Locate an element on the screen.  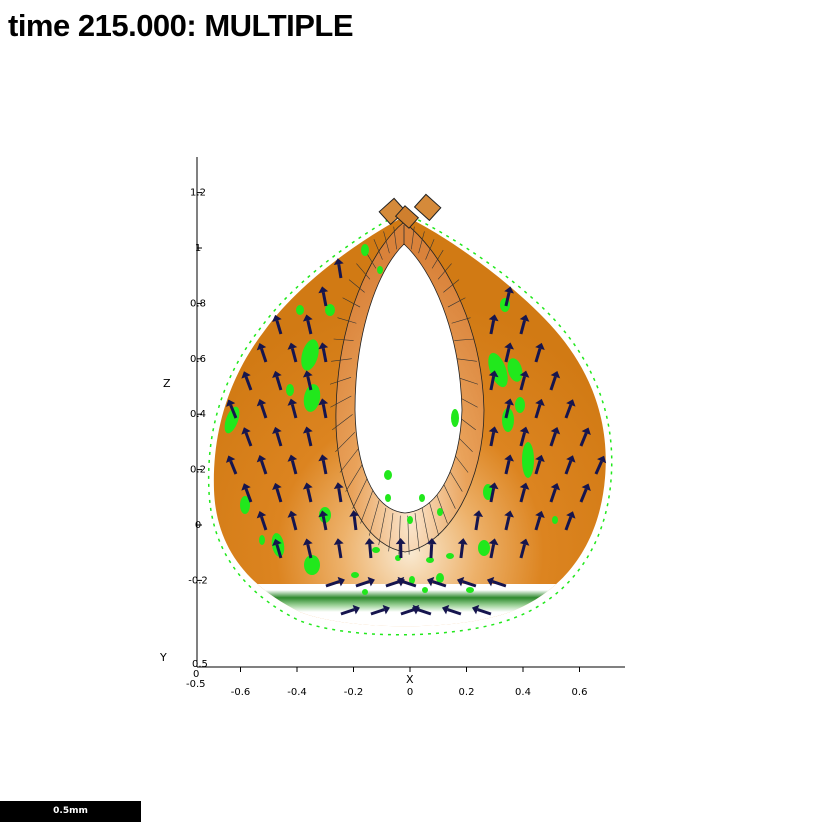
z-tick-label: -0.2 is located at coordinates (198, 580).